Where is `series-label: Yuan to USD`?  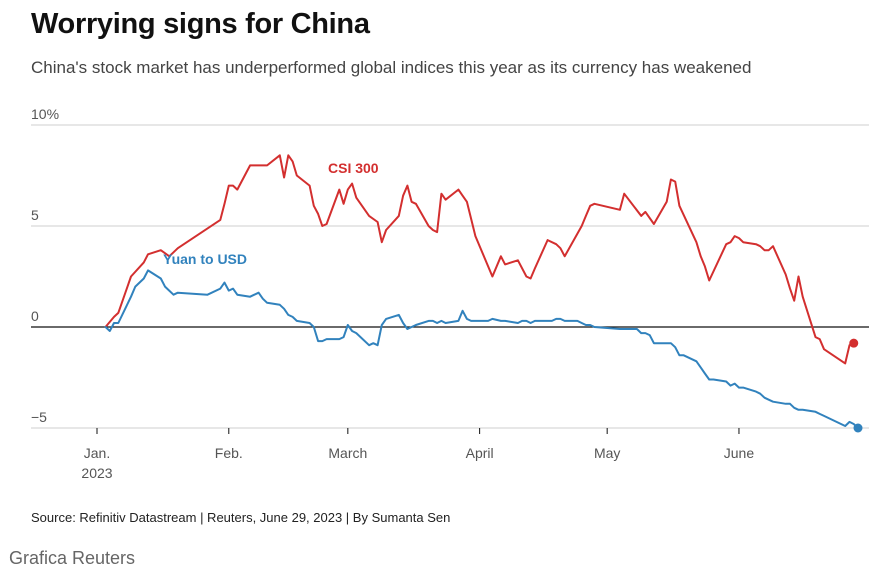 series-label: Yuan to USD is located at coordinates (205, 259).